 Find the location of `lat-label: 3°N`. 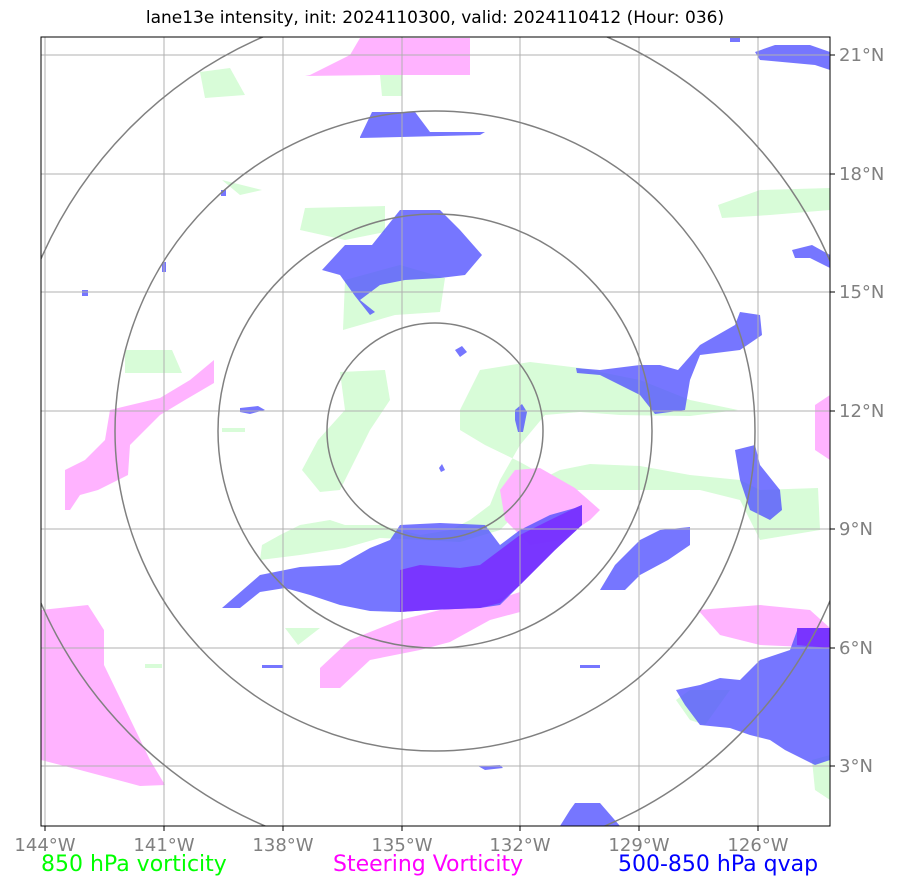

lat-label: 3°N is located at coordinates (856, 766).